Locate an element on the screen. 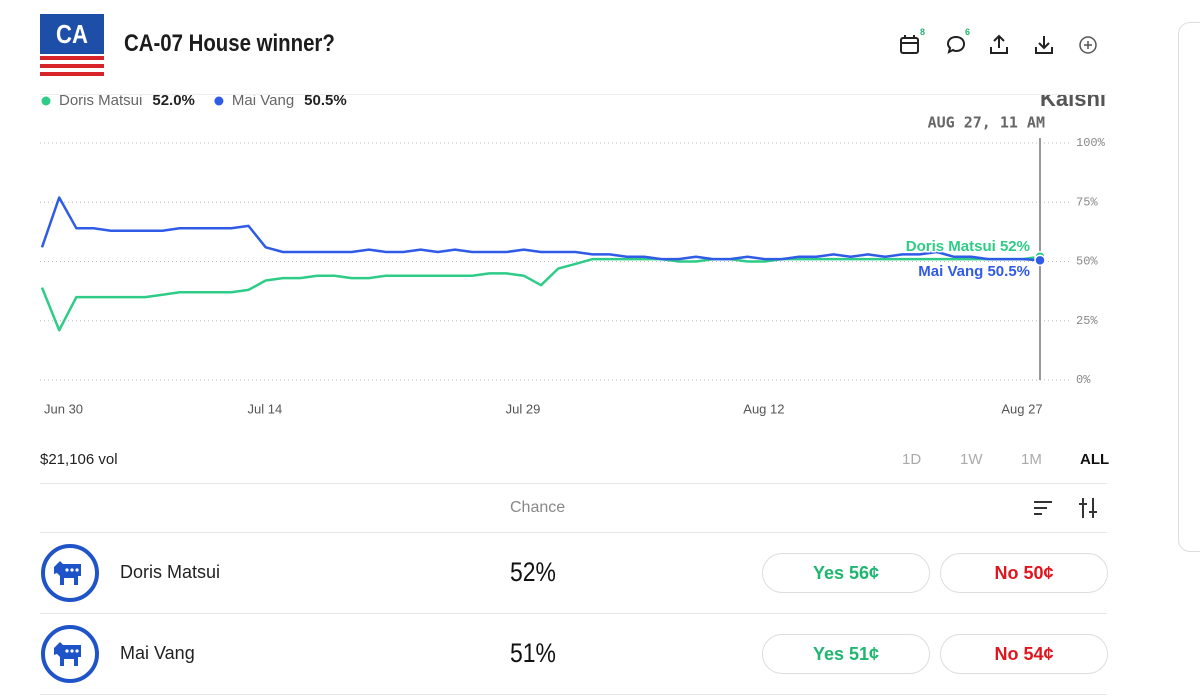 The width and height of the screenshot is (1200, 700). calendar-icon is located at coordinates (910, 45).